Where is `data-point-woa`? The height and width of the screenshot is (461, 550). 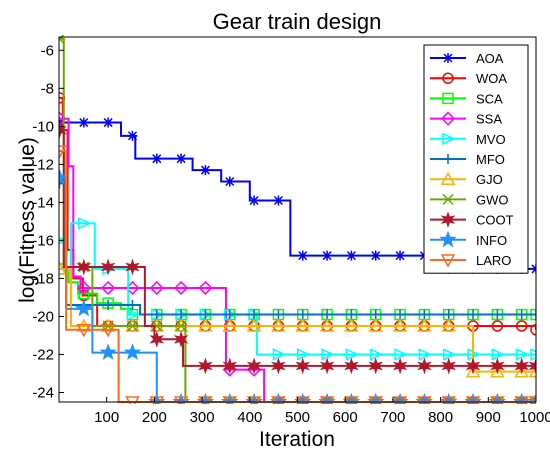 data-point-woa is located at coordinates (521, 326).